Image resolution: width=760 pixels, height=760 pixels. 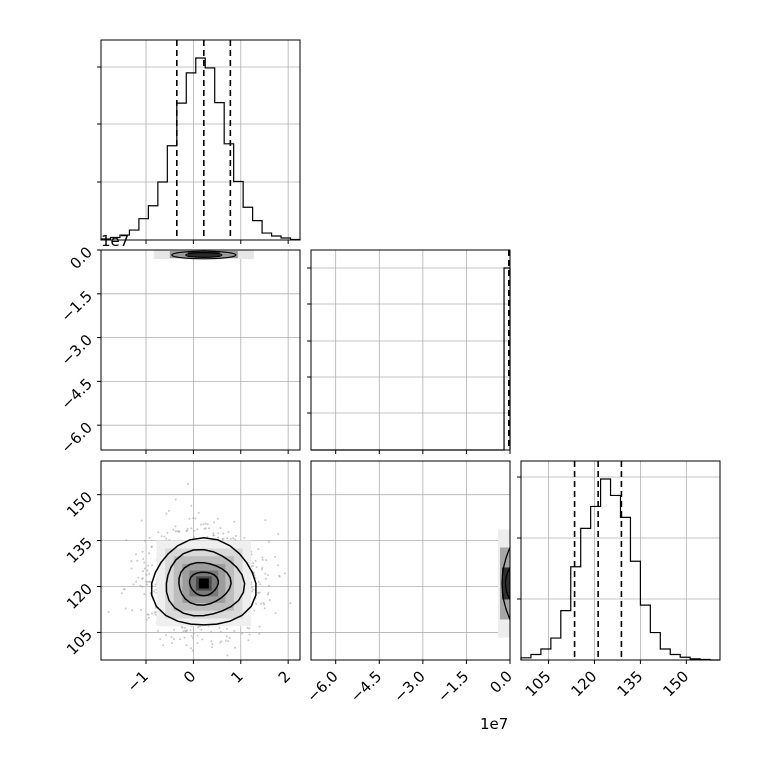 I want to click on p1-x-tick-label: −6.0, so click(x=322, y=686).